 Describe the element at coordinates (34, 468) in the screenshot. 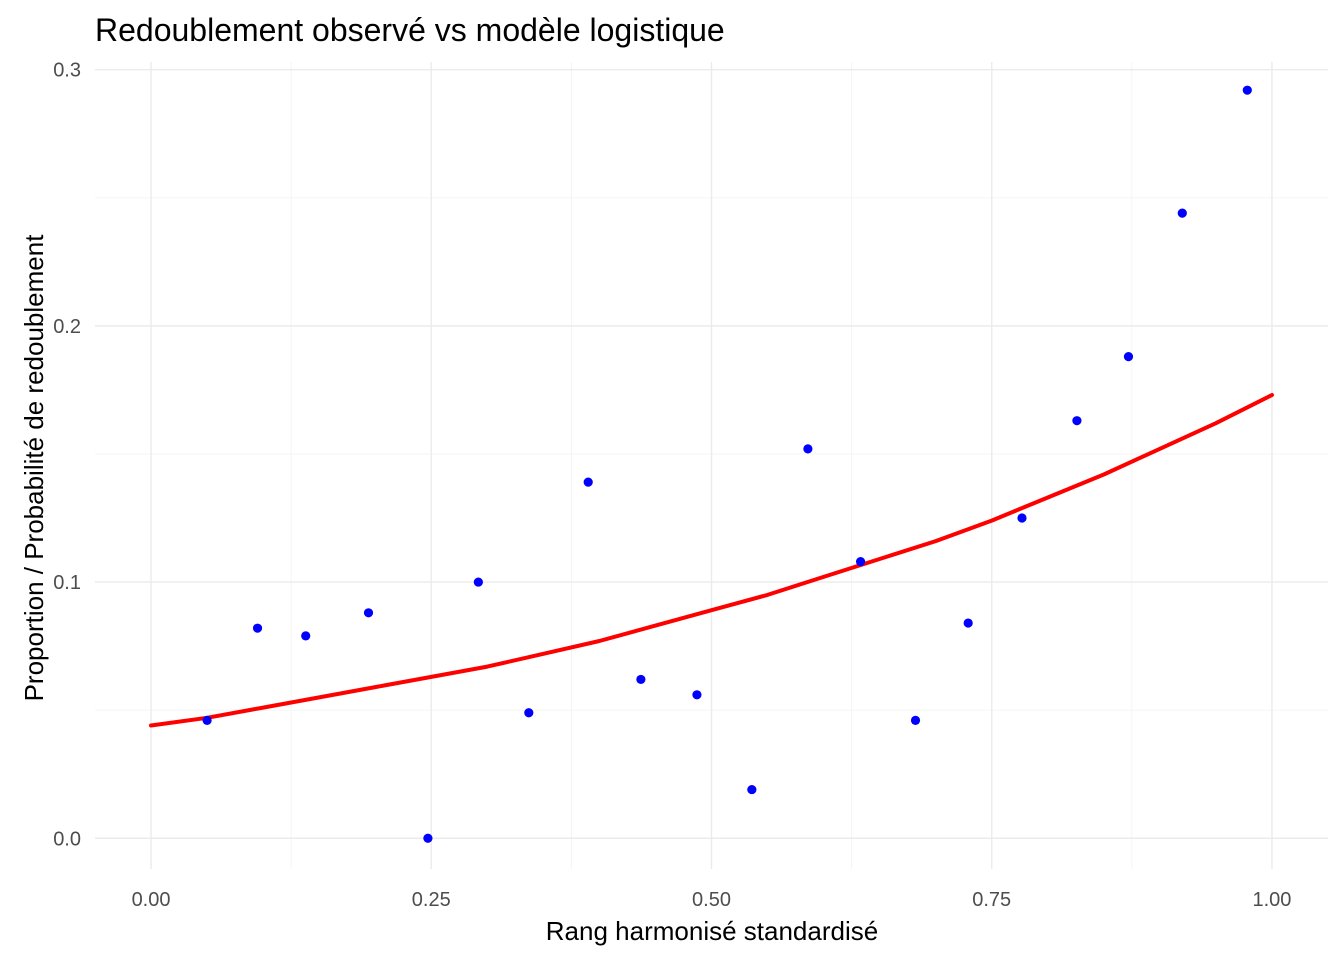

I see `y-axis-title: Proportion / Probabilité de redoublement` at that location.